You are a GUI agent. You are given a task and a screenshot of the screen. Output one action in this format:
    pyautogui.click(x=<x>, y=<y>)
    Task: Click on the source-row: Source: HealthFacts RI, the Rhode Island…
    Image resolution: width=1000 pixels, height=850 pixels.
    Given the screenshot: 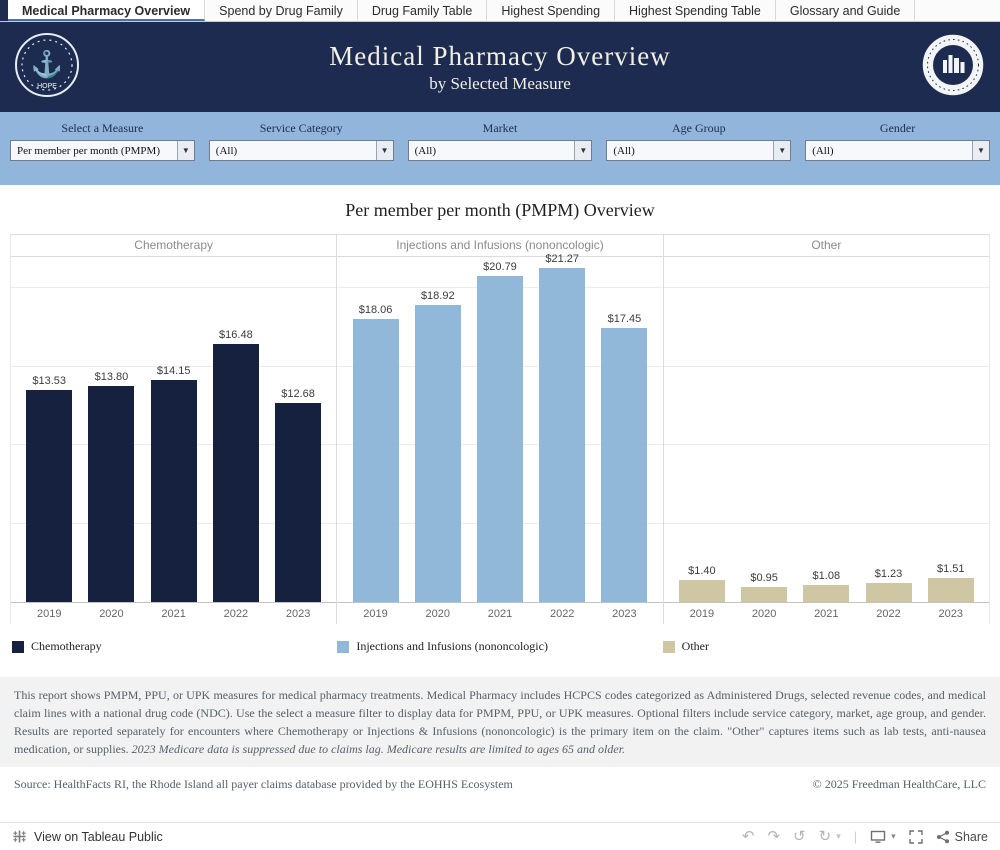 What is the action you would take?
    pyautogui.click(x=500, y=779)
    